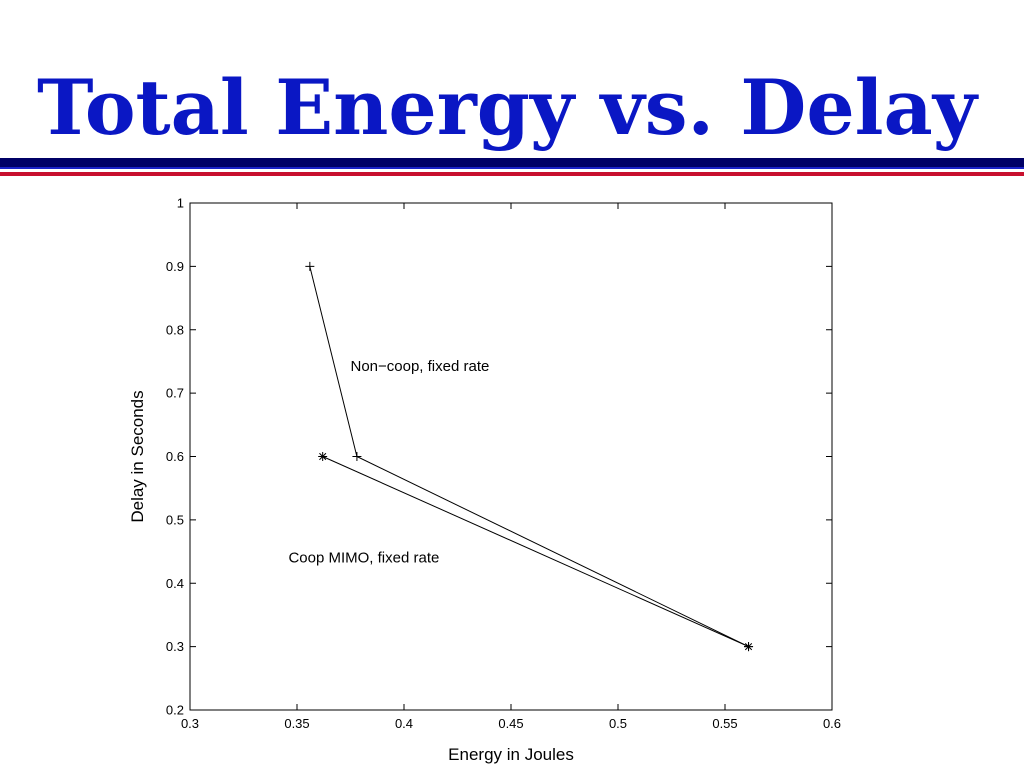 This screenshot has height=768, width=1024. Describe the element at coordinates (175, 266) in the screenshot. I see `y-tick-label: 0.9` at that location.